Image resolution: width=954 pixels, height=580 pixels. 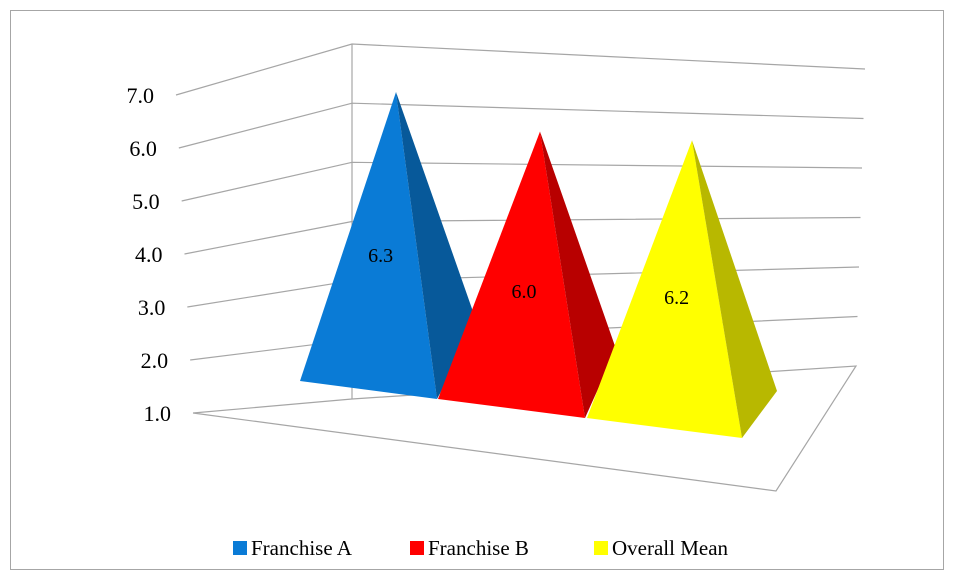 What do you see at coordinates (524, 292) in the screenshot?
I see `data-label: 6.0` at bounding box center [524, 292].